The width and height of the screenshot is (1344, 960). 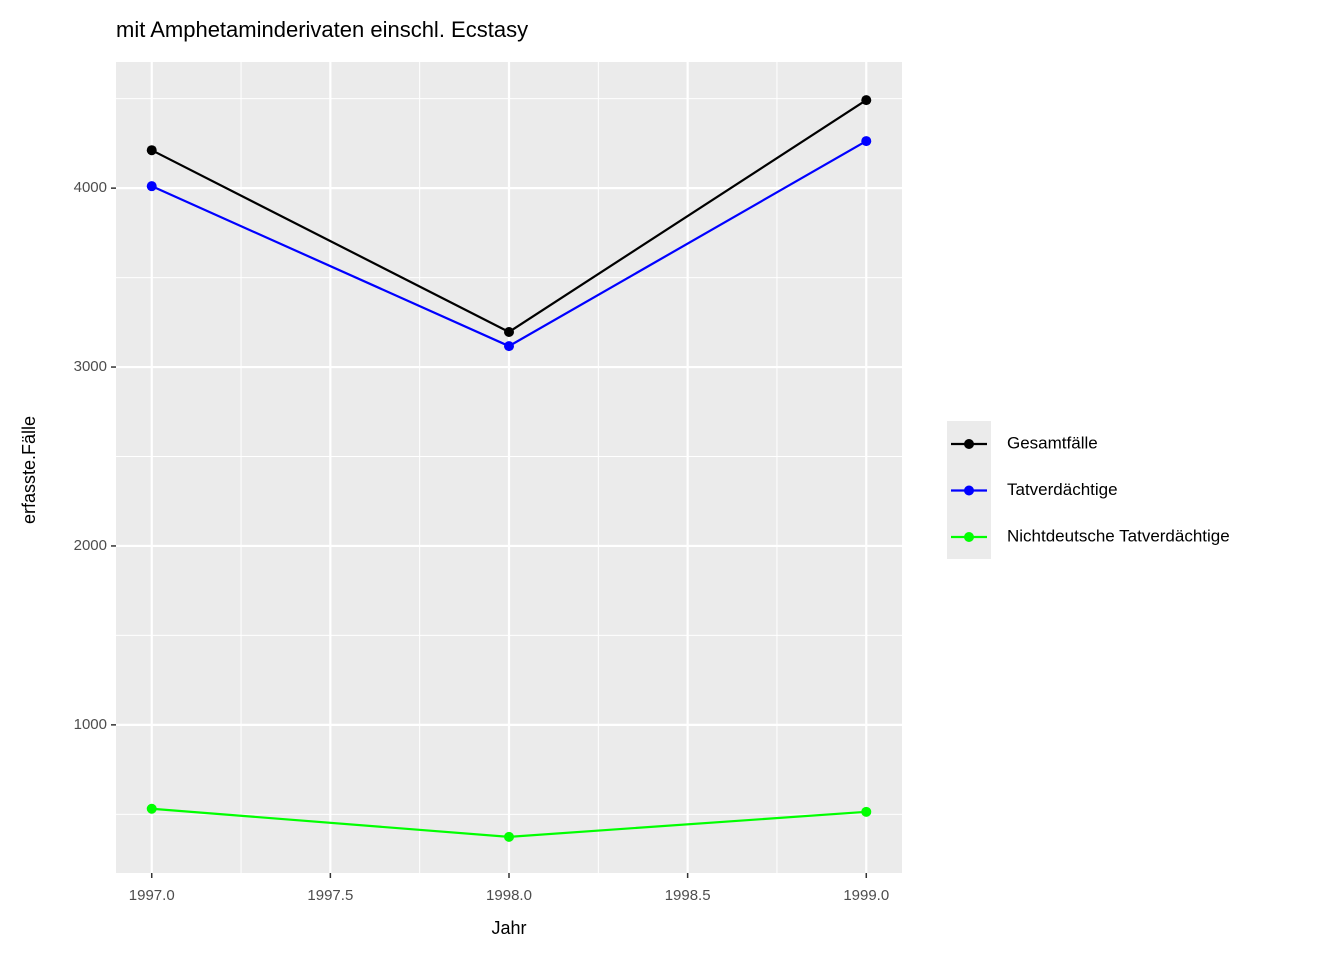 I want to click on x-tick-label: 1997.5, so click(x=330, y=895).